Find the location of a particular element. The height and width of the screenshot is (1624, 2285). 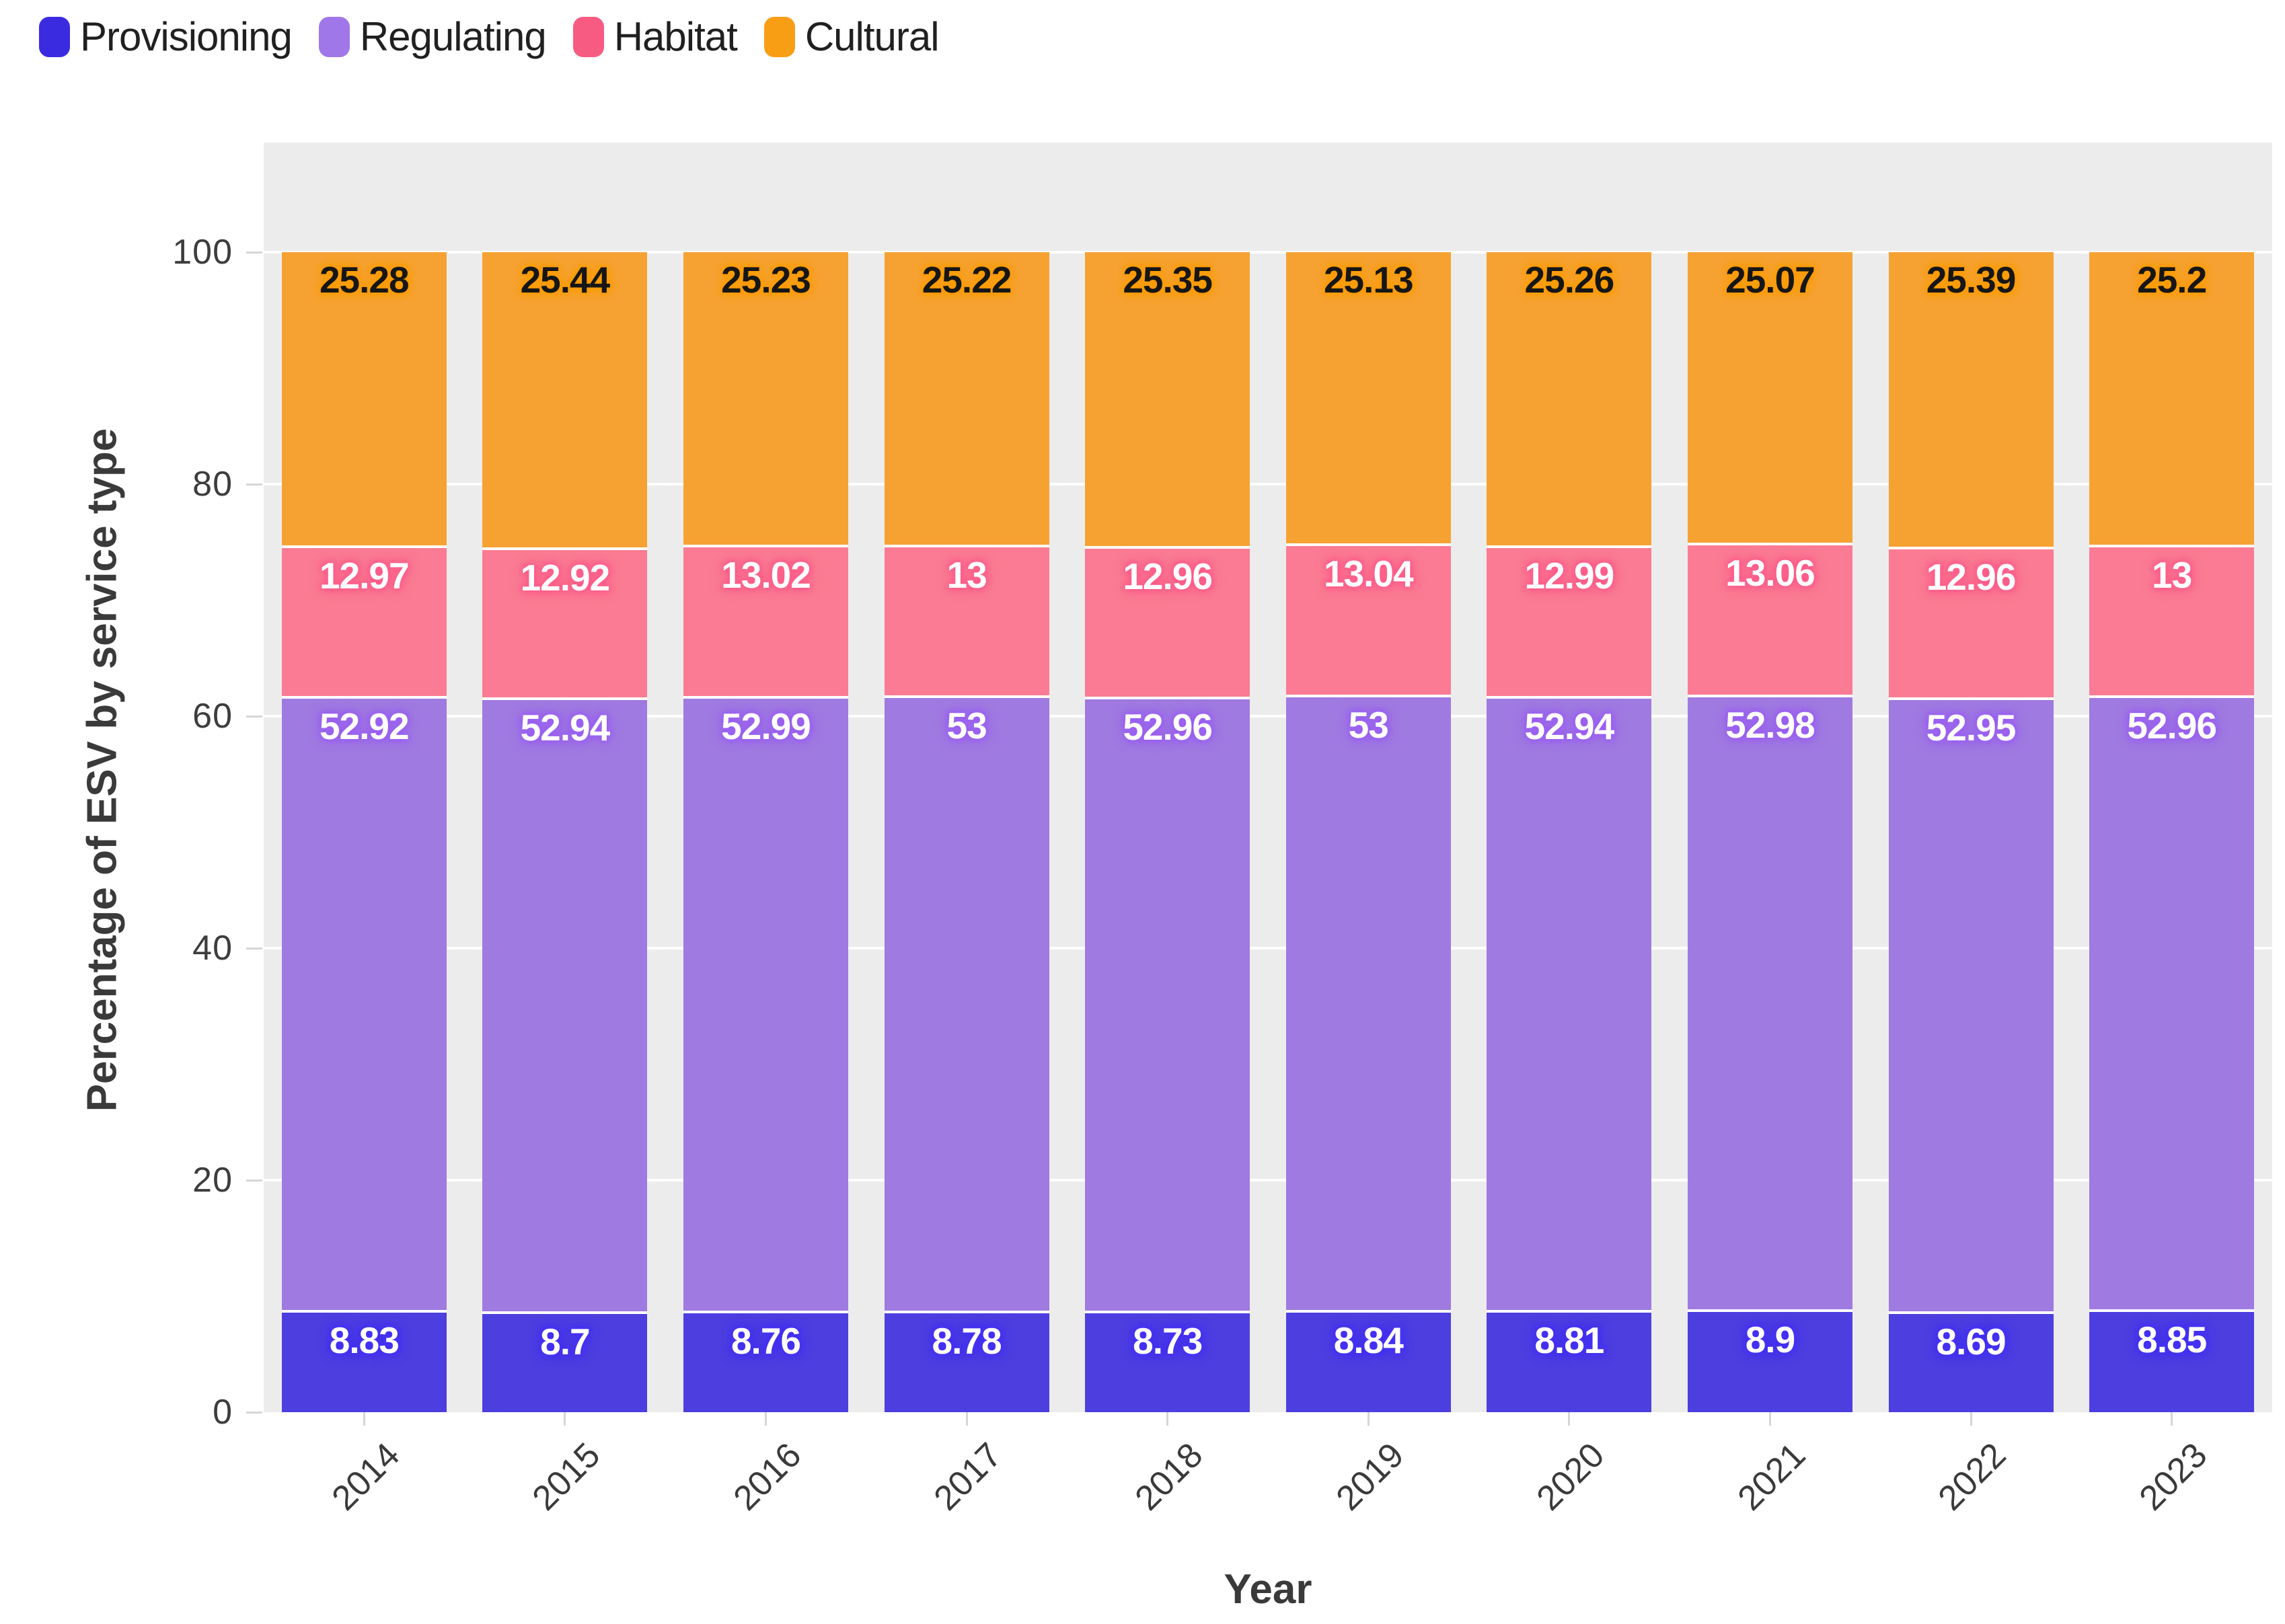

bar-segment-habitat-2019: 13.04 is located at coordinates (1368, 619).